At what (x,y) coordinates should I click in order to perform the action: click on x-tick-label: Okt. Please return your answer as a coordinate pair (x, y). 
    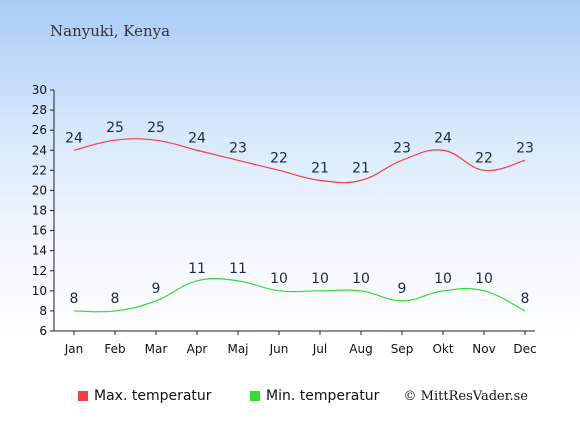
    Looking at the image, I should click on (442, 349).